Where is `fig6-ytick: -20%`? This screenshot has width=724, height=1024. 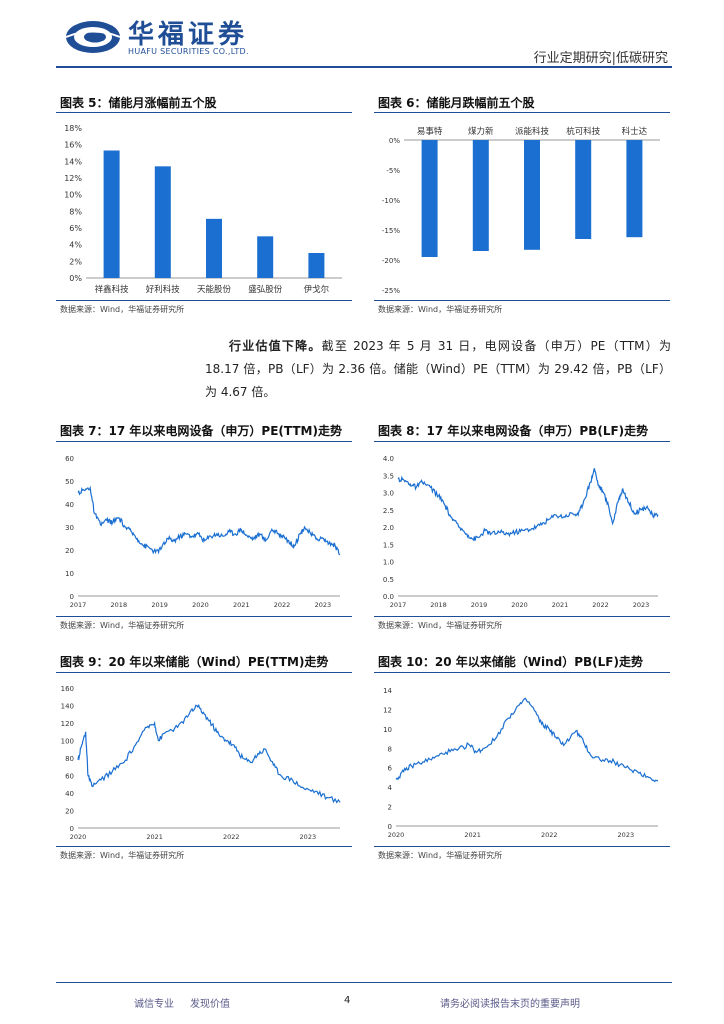
fig6-ytick: -20% is located at coordinates (391, 261).